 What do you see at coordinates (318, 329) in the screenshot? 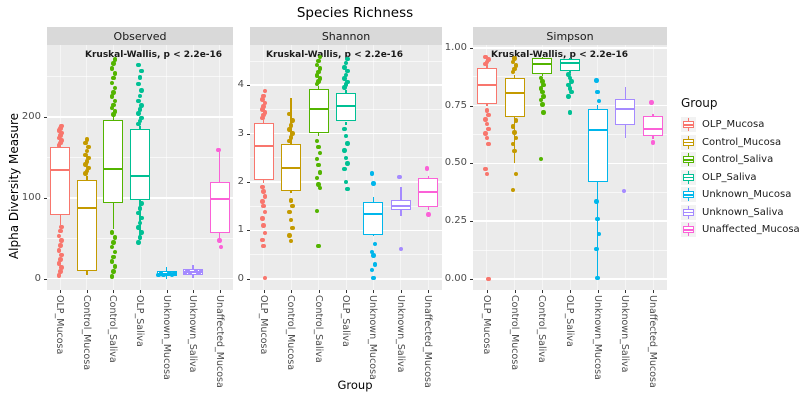
I see `x-tick-label: Control_Saliva` at bounding box center [318, 329].